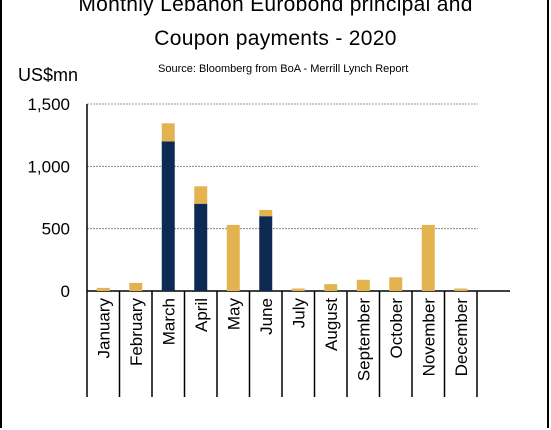 The height and width of the screenshot is (430, 551). I want to click on x-tick-label: November, so click(428, 337).